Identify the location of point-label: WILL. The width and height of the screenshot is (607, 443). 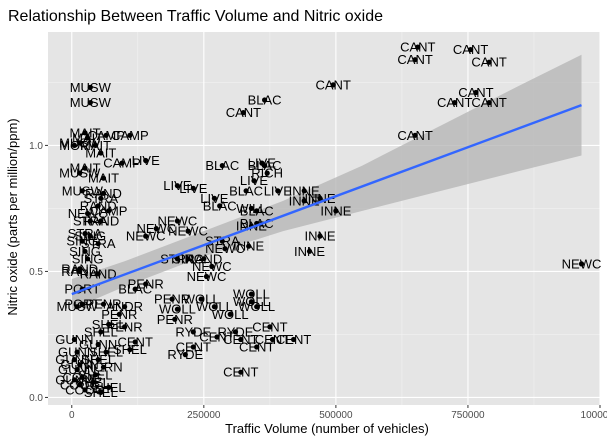
(251, 208).